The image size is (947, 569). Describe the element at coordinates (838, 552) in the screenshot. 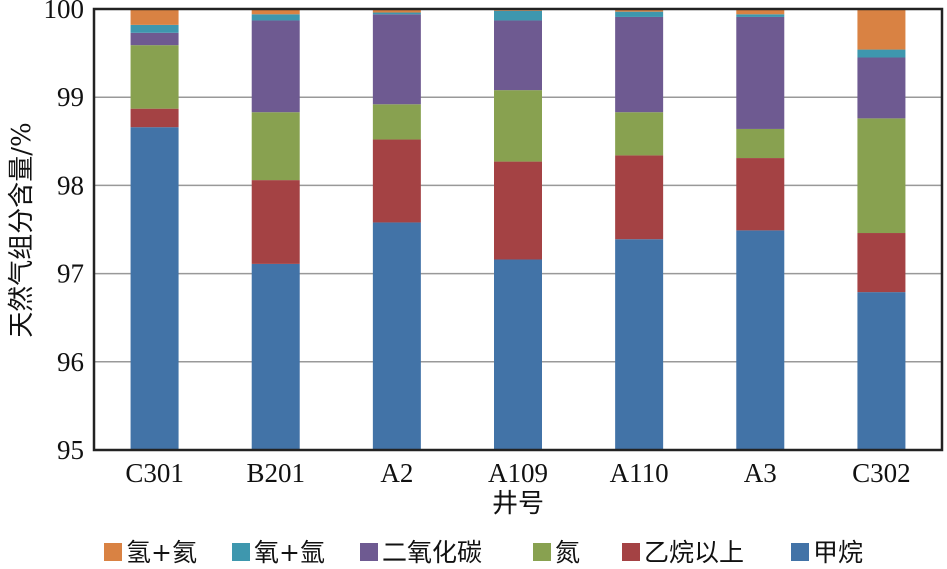

I see `legend-label: 甲烷` at that location.